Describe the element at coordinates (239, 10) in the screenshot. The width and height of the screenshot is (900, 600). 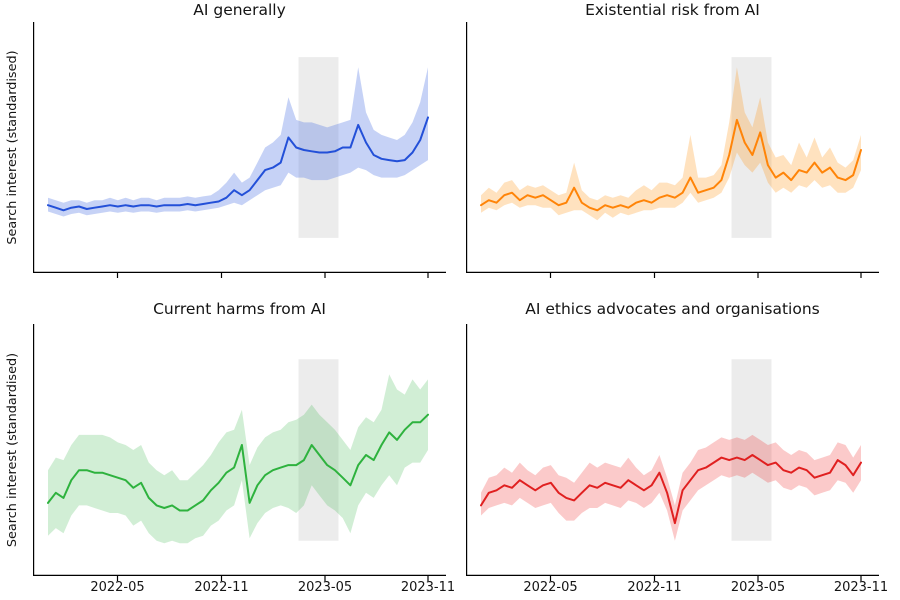
I see `chart-title-ai-generally: AI generally` at that location.